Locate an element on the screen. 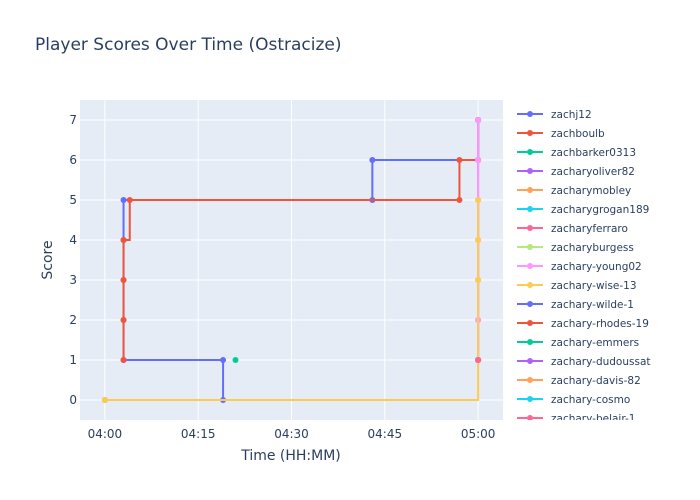 The image size is (700, 500). legend-label: zacharymobley is located at coordinates (591, 191).